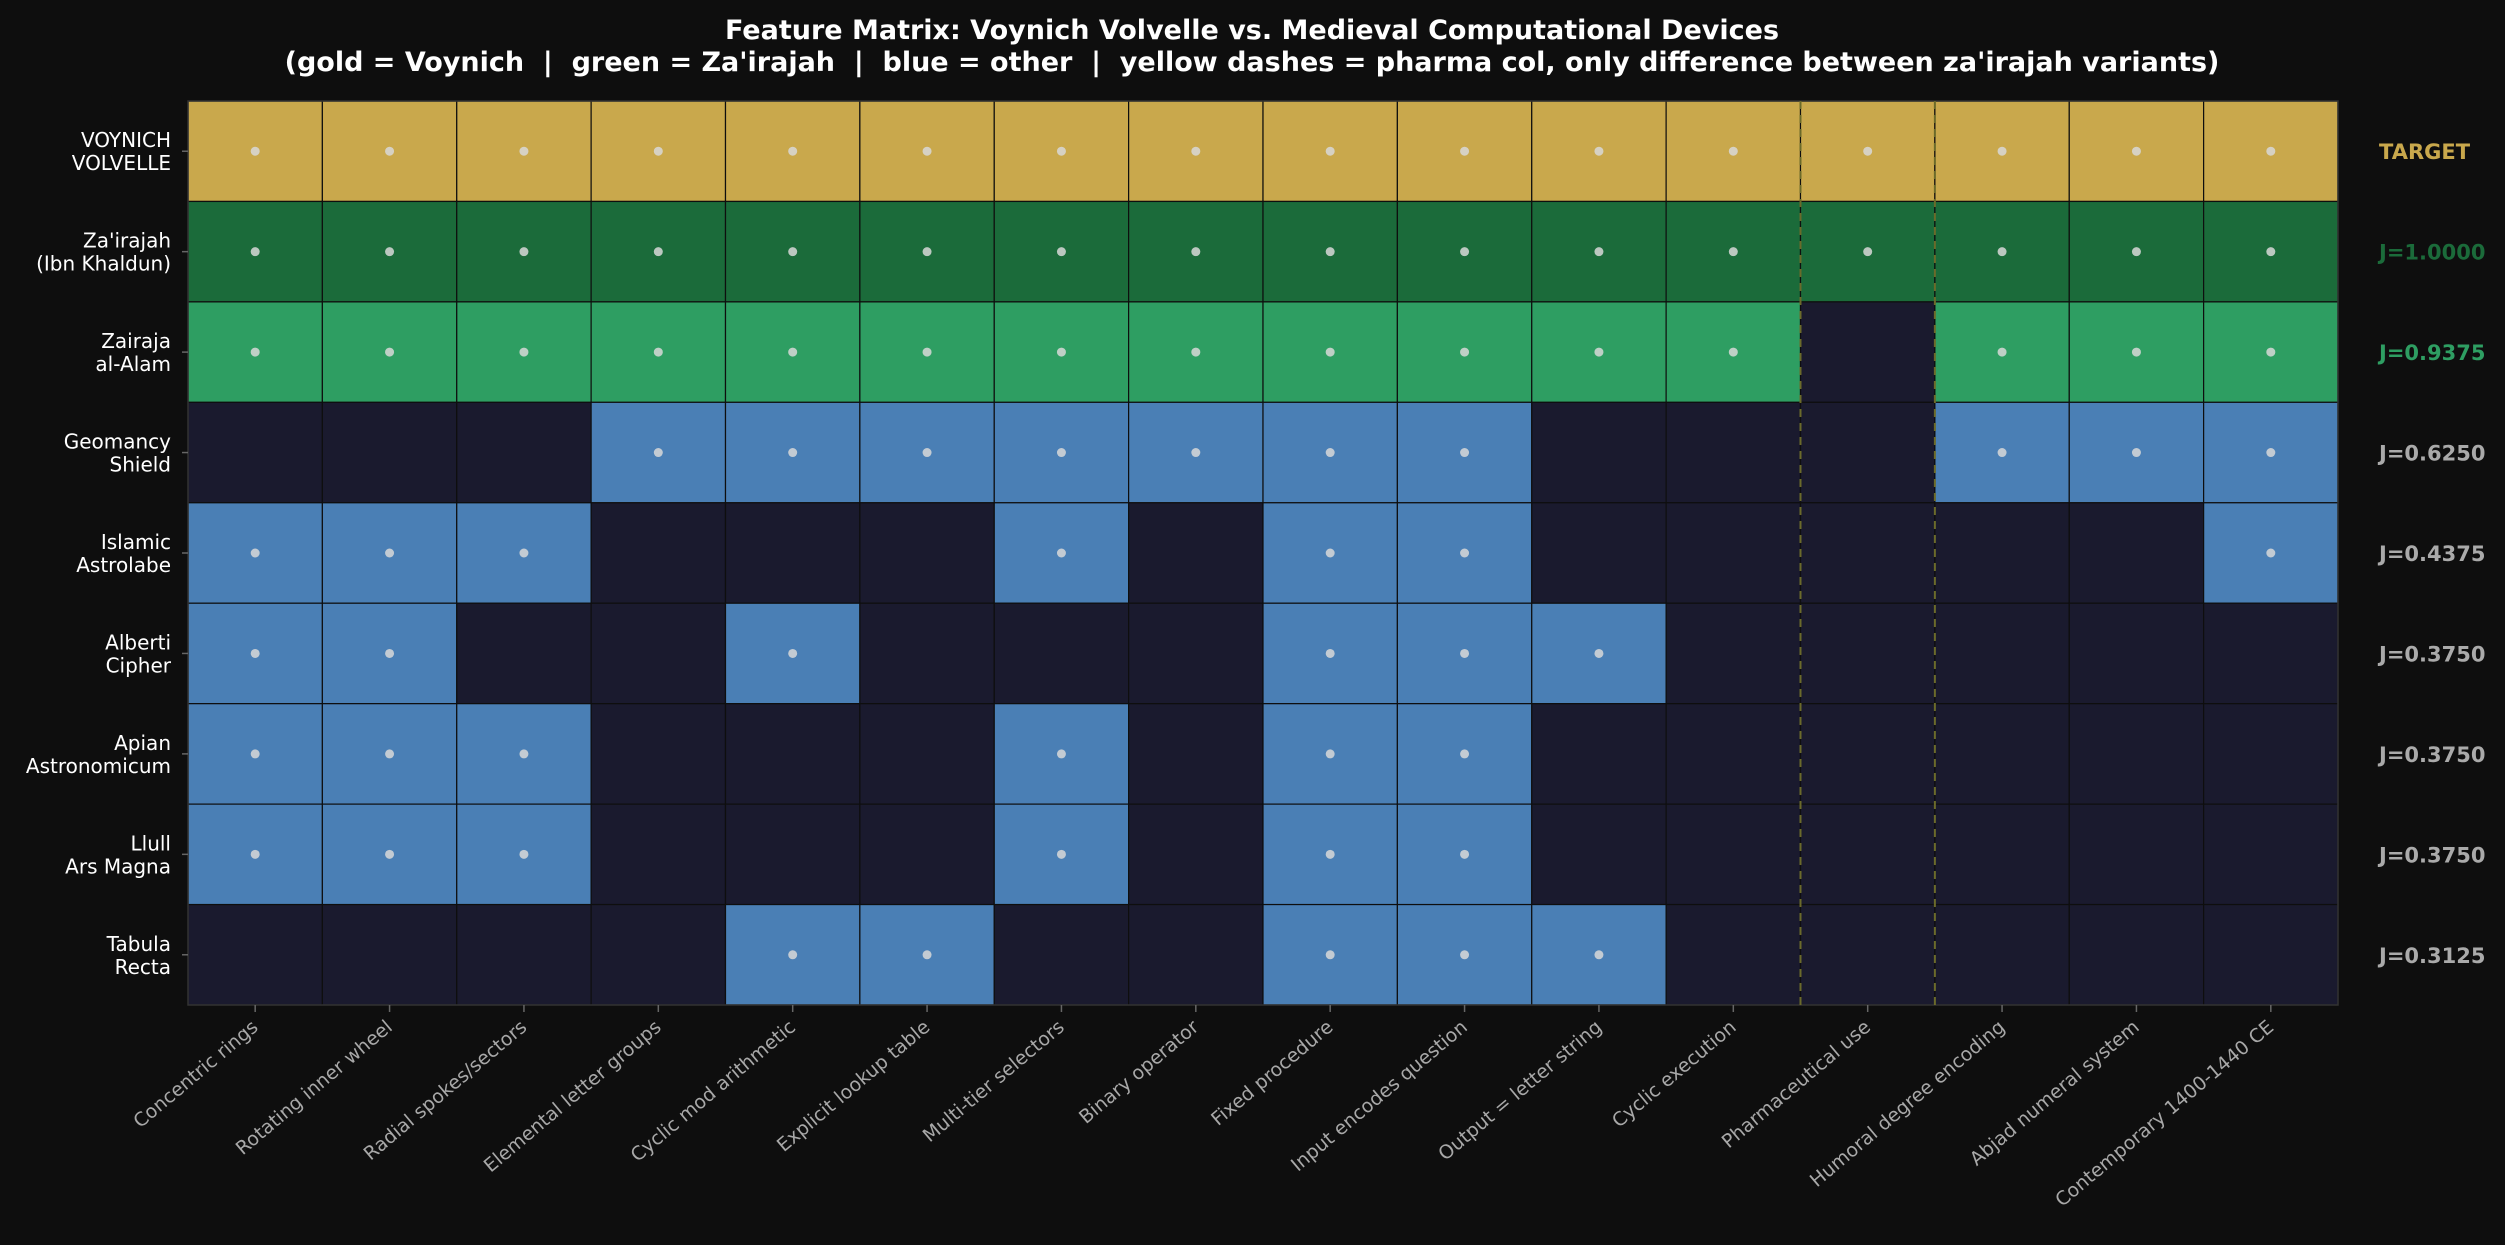 The height and width of the screenshot is (1245, 2505). I want to click on row-label-line: Apian, so click(142, 743).